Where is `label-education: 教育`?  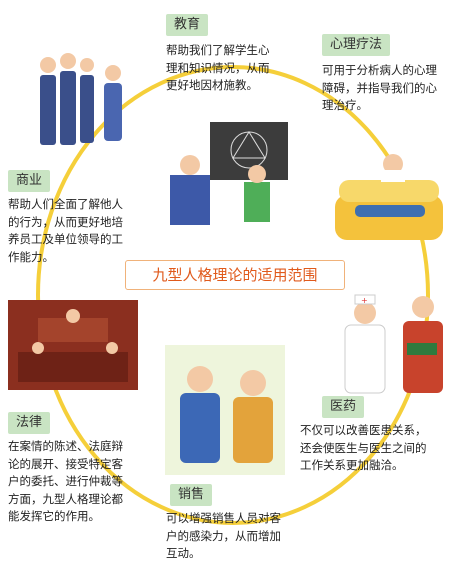 label-education: 教育 is located at coordinates (187, 25).